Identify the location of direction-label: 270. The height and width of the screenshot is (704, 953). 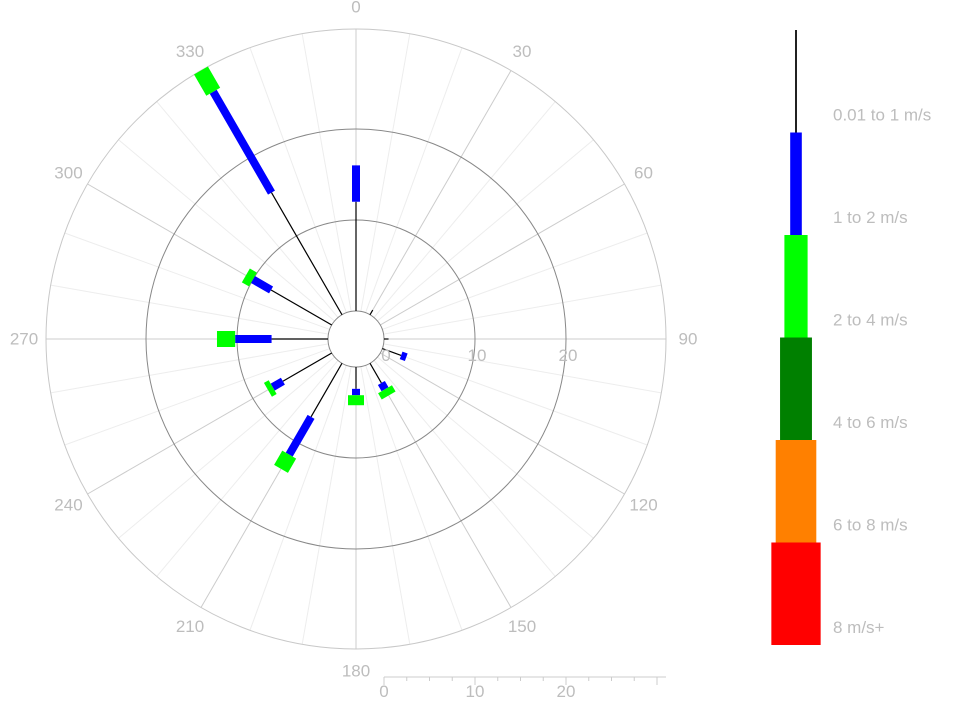
(24, 339).